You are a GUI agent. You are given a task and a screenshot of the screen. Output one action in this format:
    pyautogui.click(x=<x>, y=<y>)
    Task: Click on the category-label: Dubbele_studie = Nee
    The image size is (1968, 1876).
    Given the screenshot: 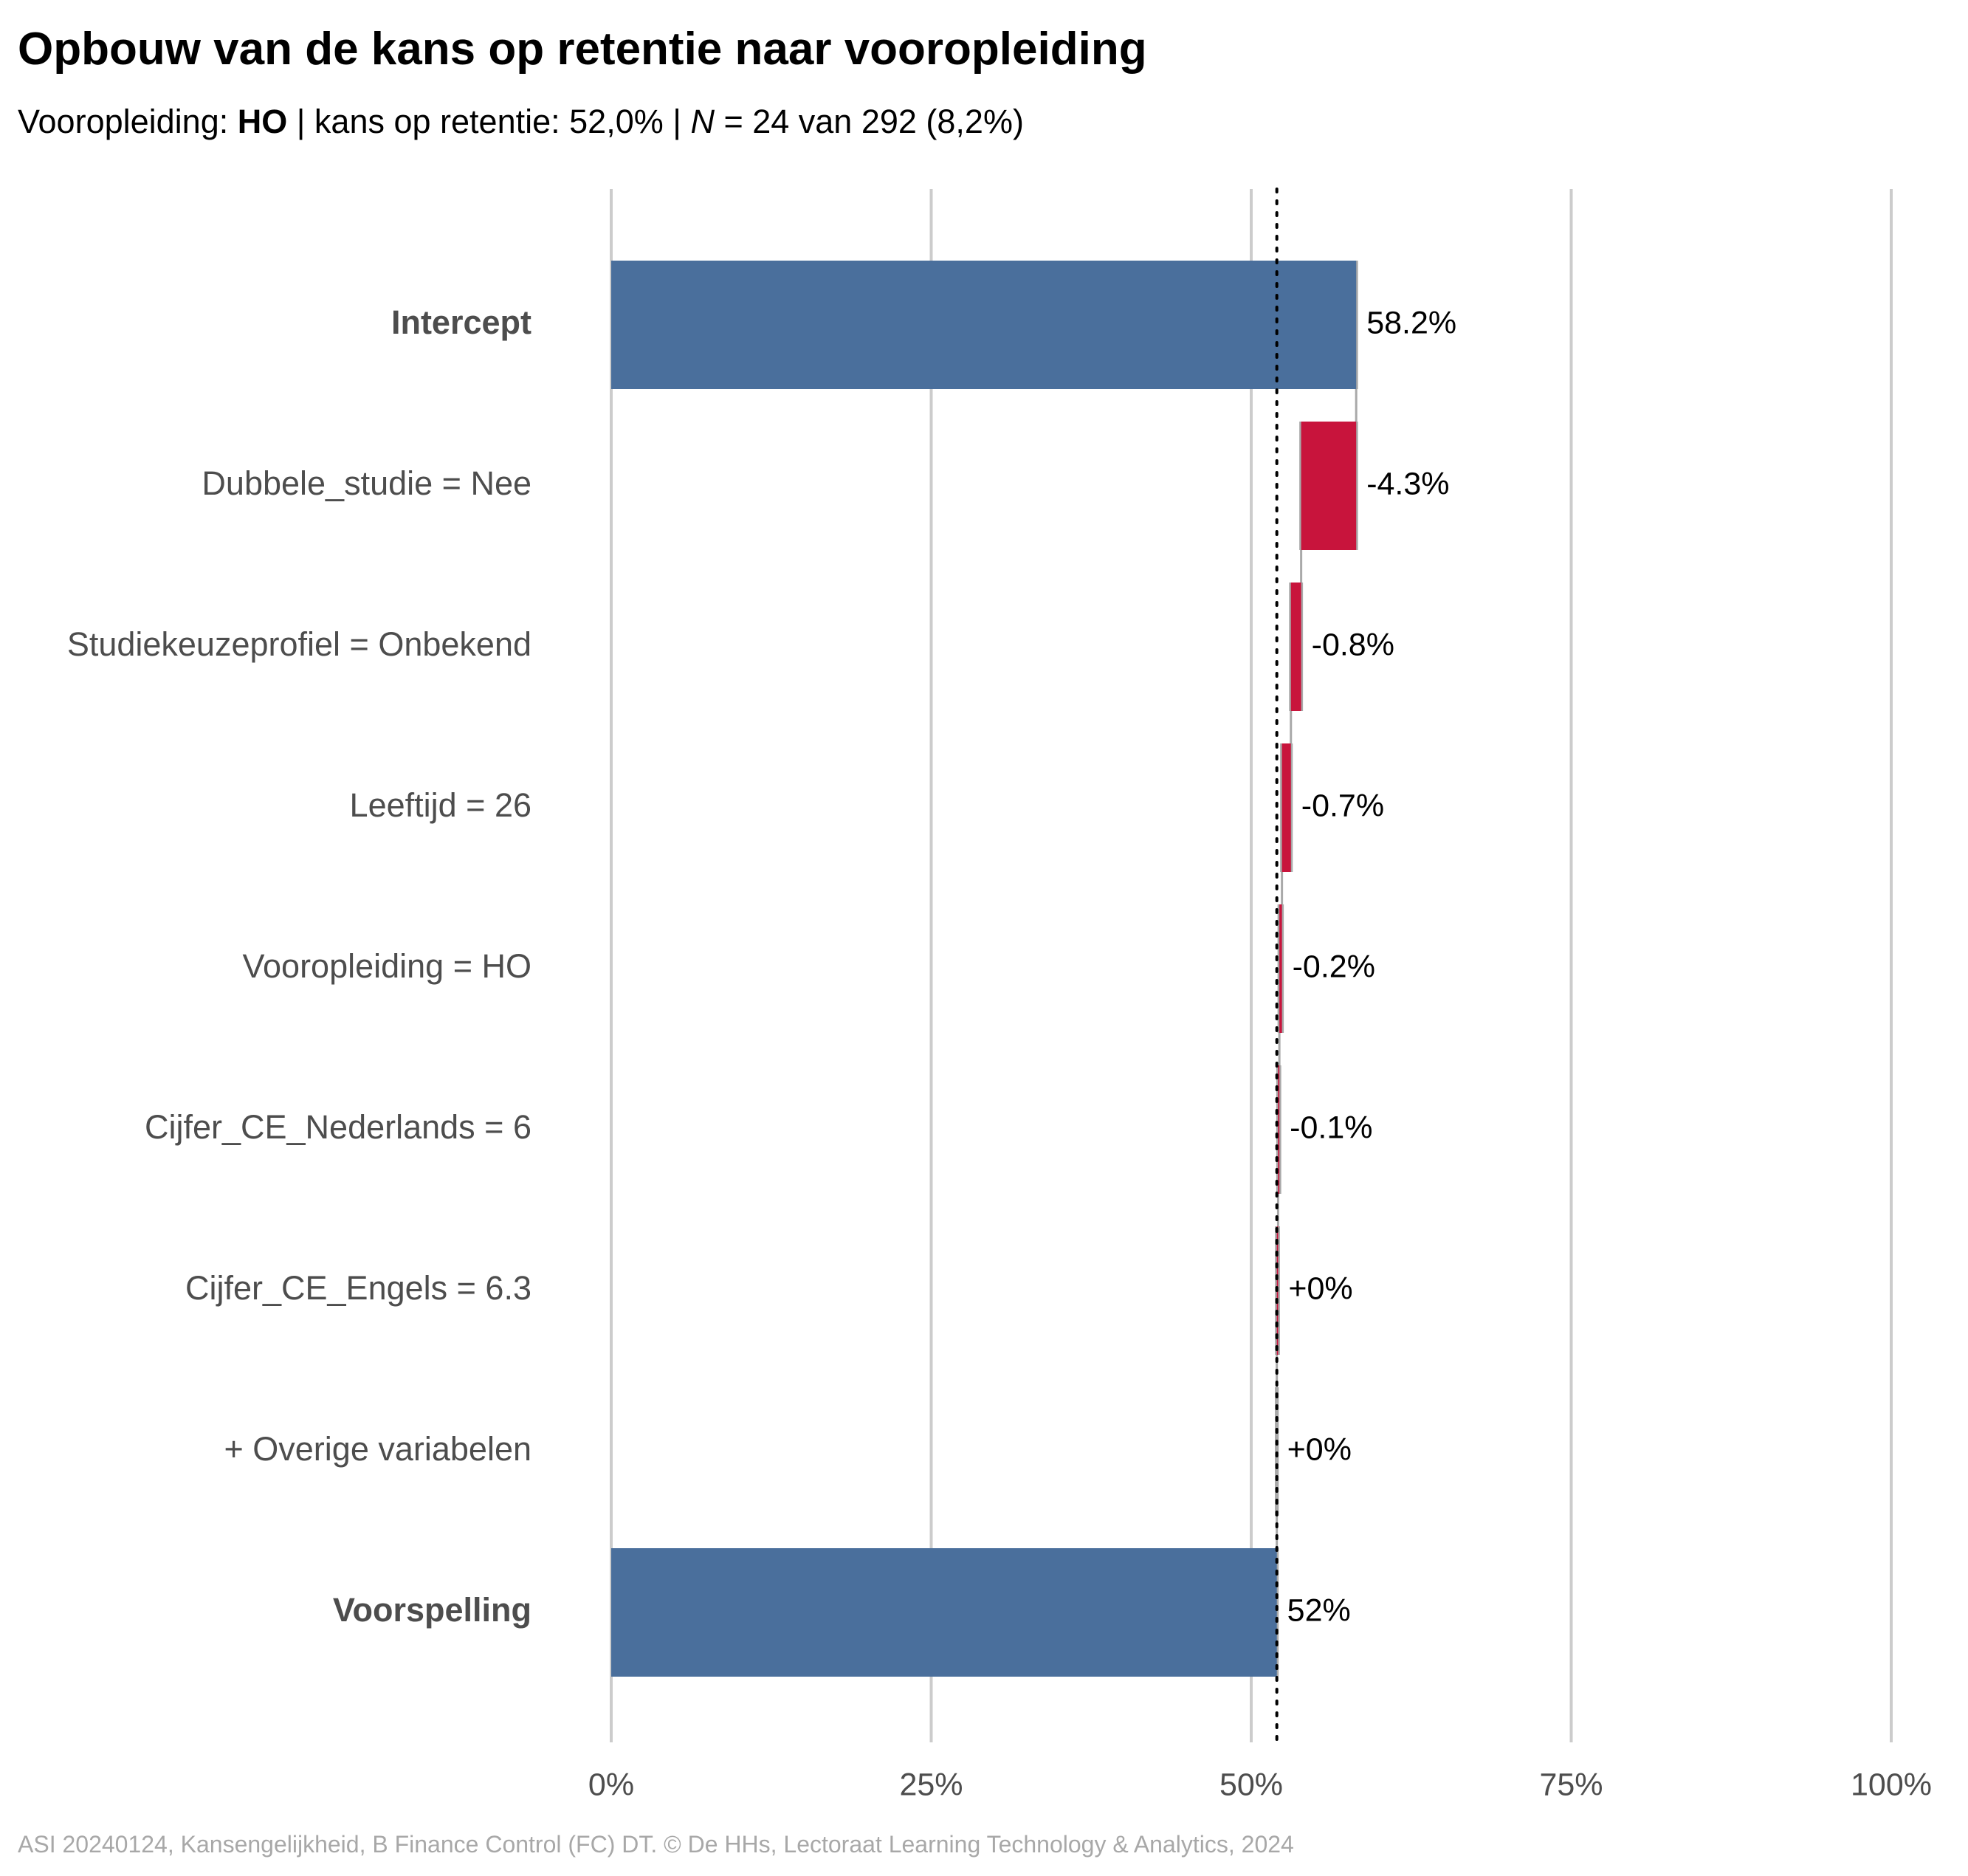 What is the action you would take?
    pyautogui.click(x=366, y=483)
    